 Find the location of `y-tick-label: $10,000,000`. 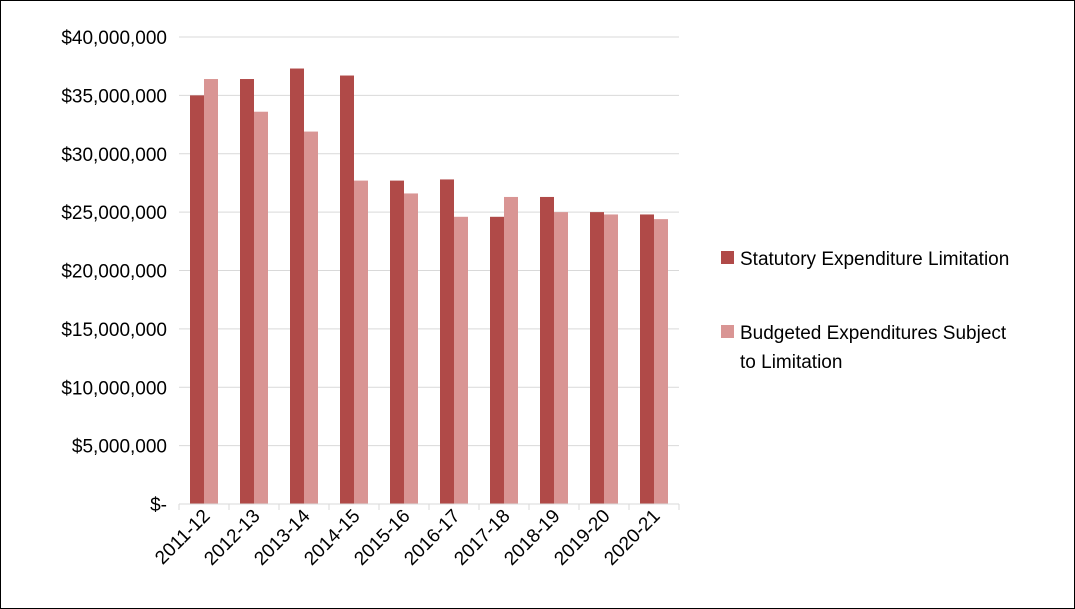

y-tick-label: $10,000,000 is located at coordinates (114, 388).